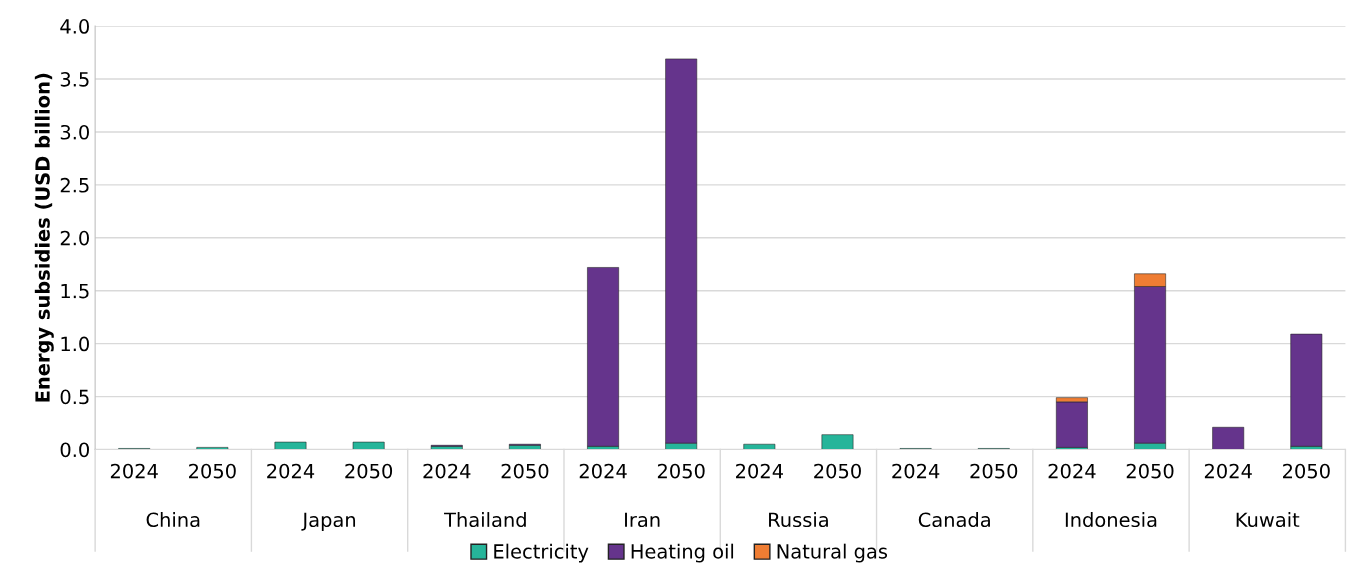 The width and height of the screenshot is (1359, 580). I want to click on y-tick-label: 3.0, so click(74, 132).